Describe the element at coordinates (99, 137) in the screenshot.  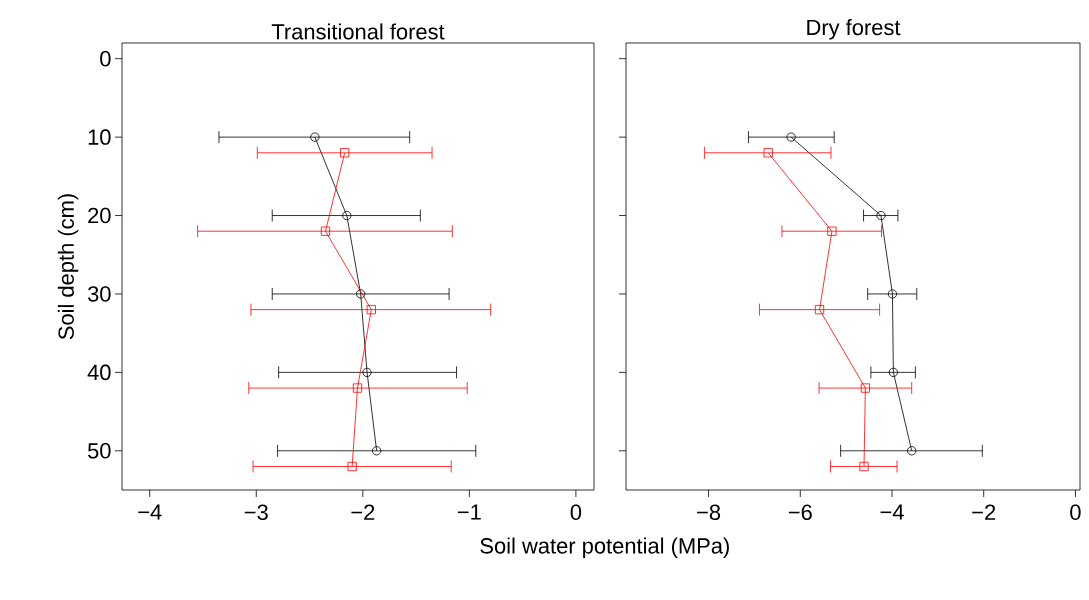
I see `y-tick-label: 10` at that location.